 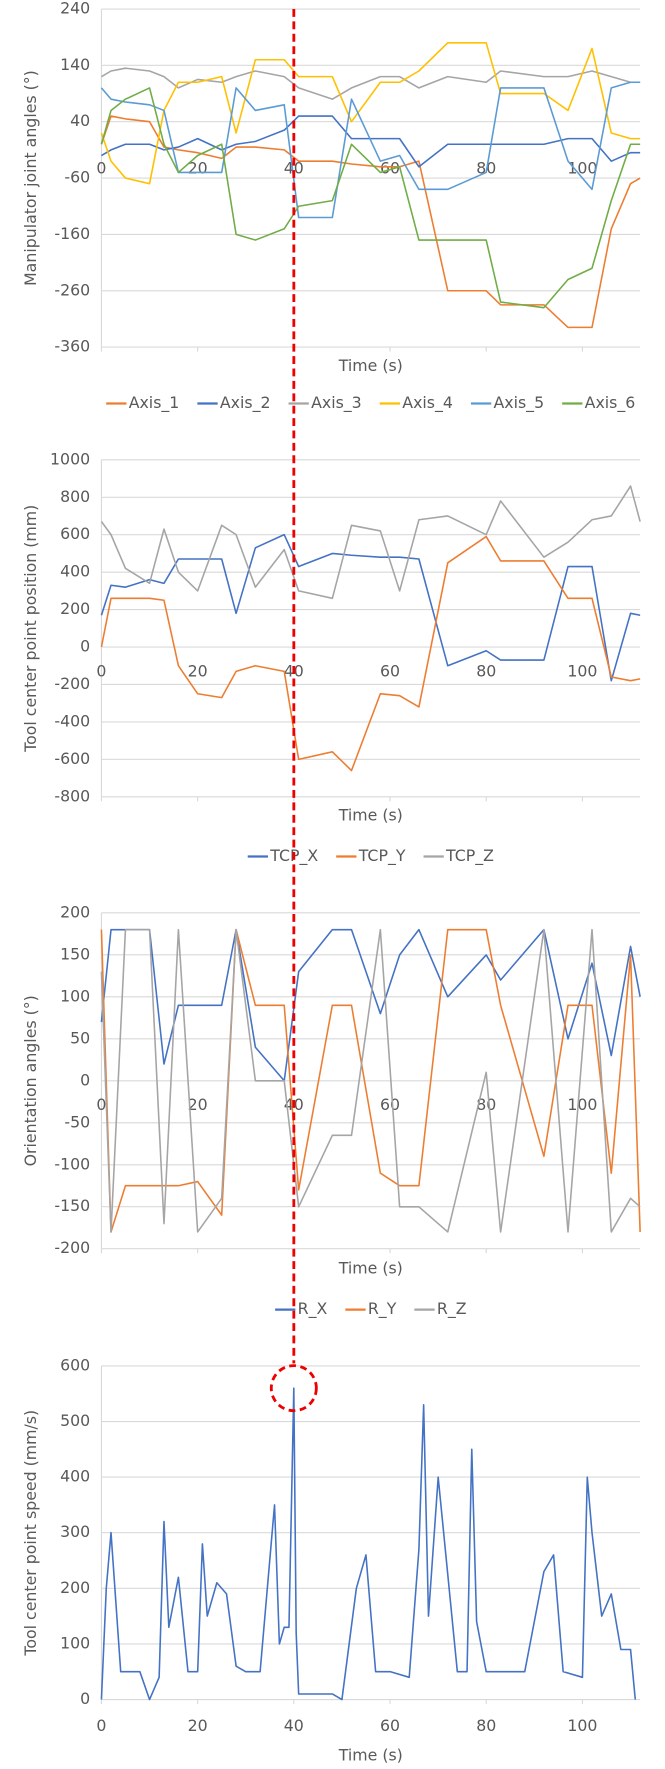 What do you see at coordinates (30, 1080) in the screenshot?
I see `y-axis-title: Orientation angles (°)` at bounding box center [30, 1080].